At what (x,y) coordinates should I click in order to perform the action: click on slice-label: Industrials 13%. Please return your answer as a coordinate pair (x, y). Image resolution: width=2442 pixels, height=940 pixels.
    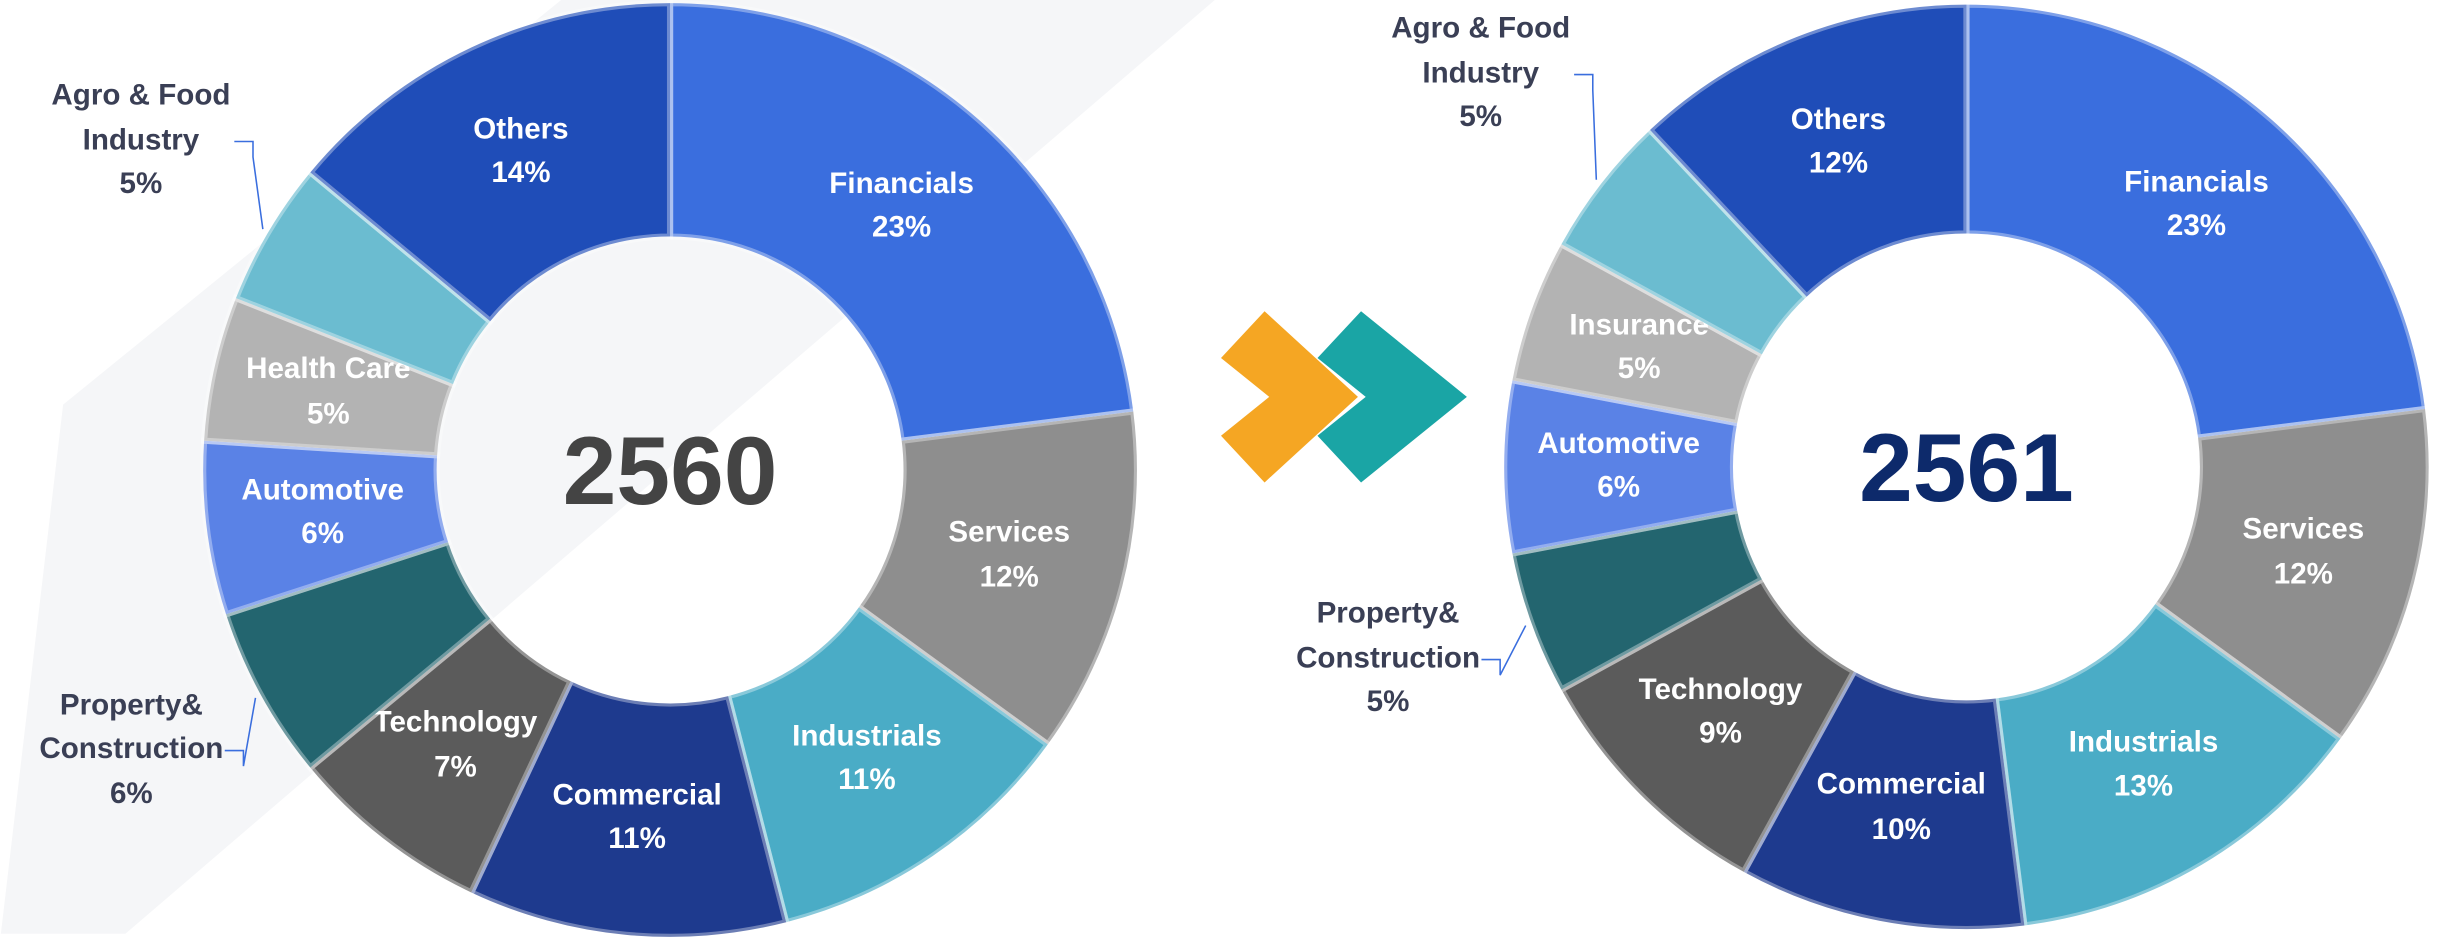
    Looking at the image, I should click on (2143, 765).